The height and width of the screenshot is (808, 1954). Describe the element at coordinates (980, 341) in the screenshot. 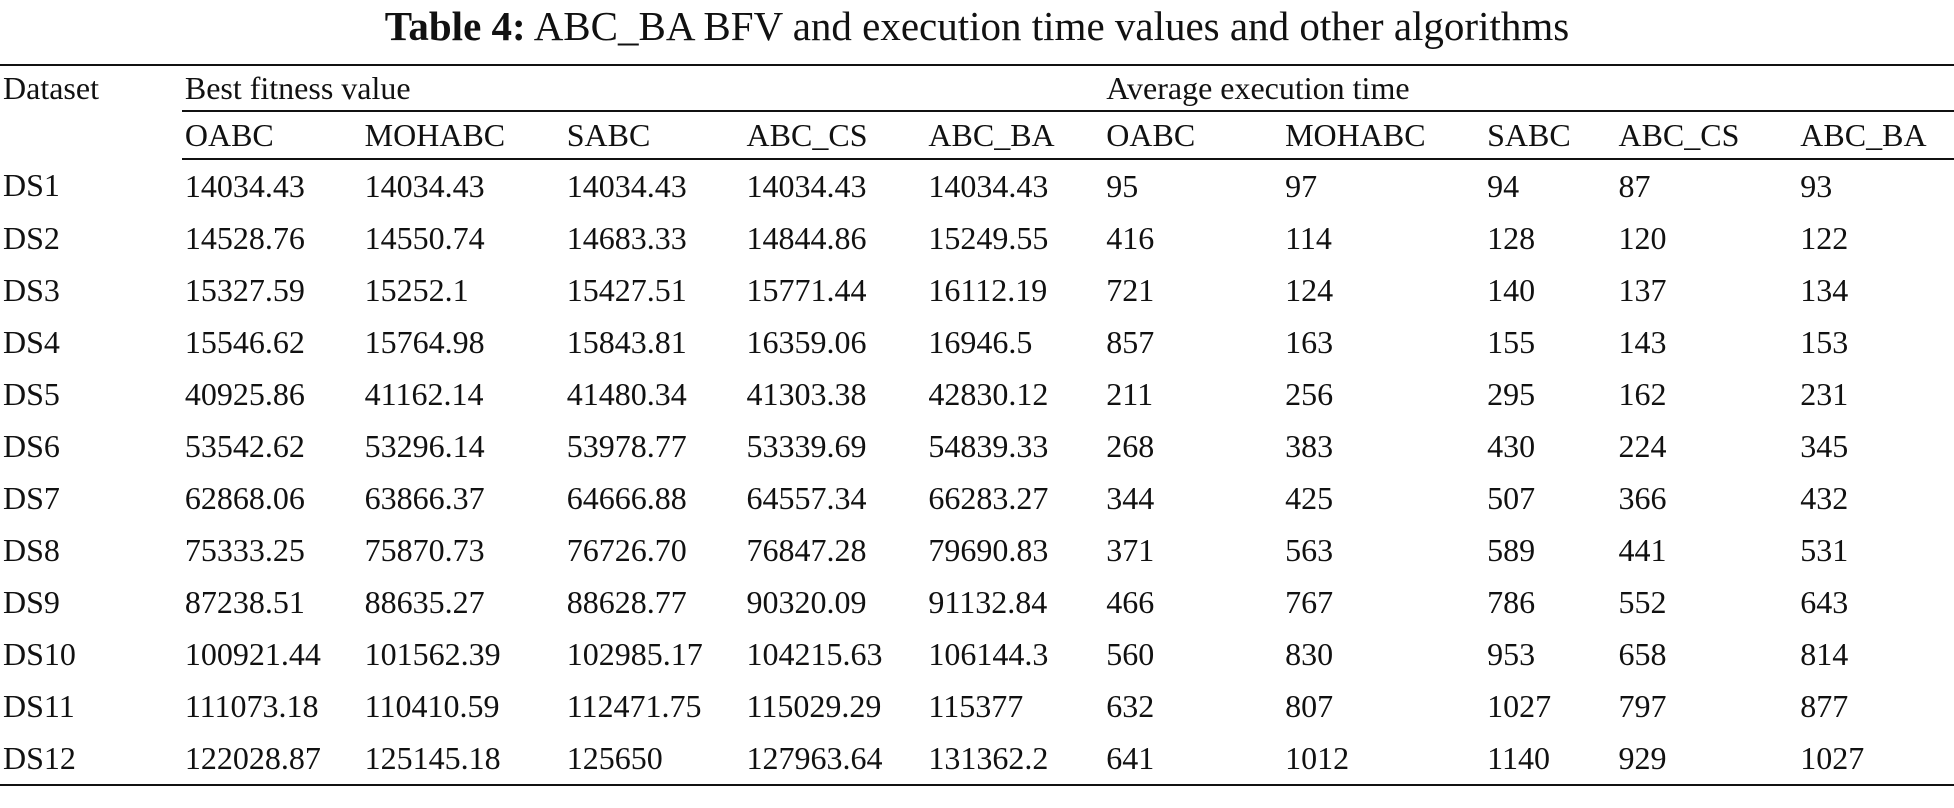

I see `value-cell: 16946.5` at that location.